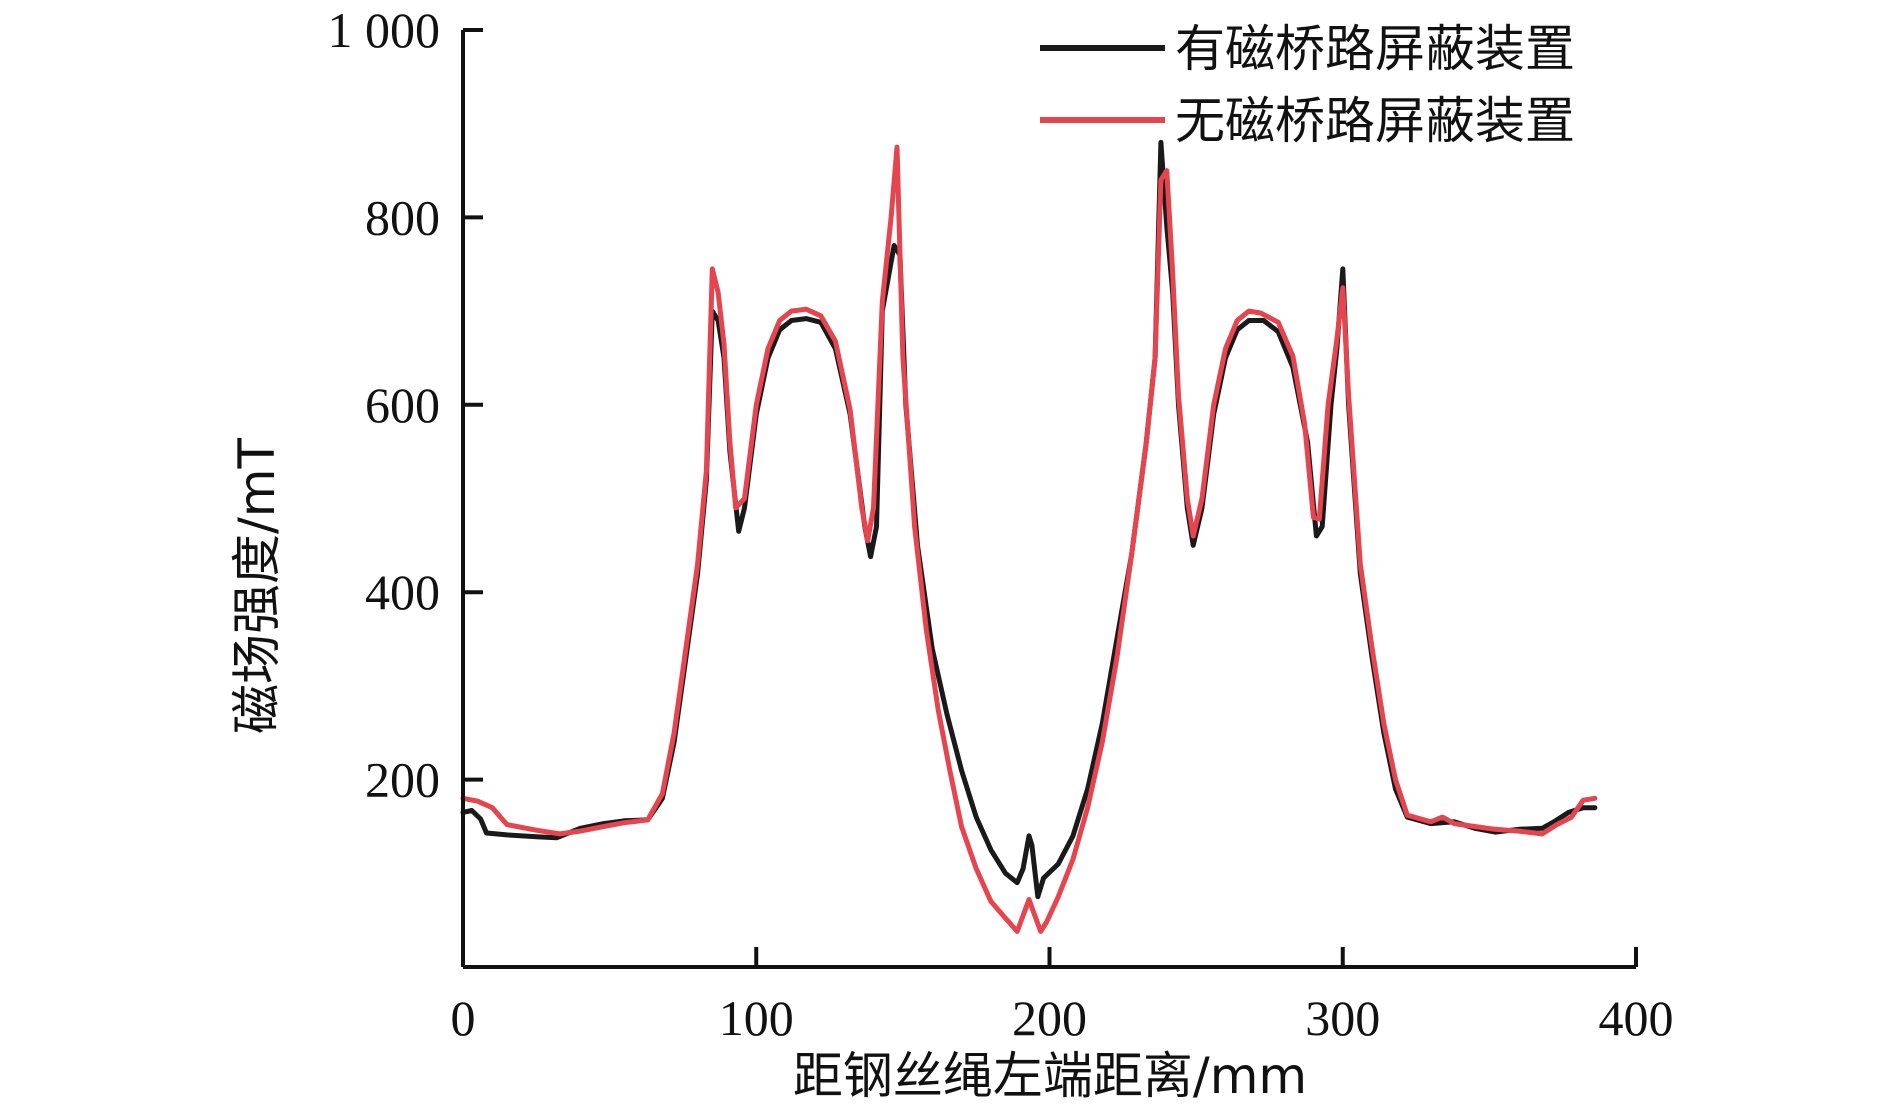 This screenshot has height=1111, width=1890. What do you see at coordinates (1342, 1018) in the screenshot?
I see `x-tick-label: 300` at bounding box center [1342, 1018].